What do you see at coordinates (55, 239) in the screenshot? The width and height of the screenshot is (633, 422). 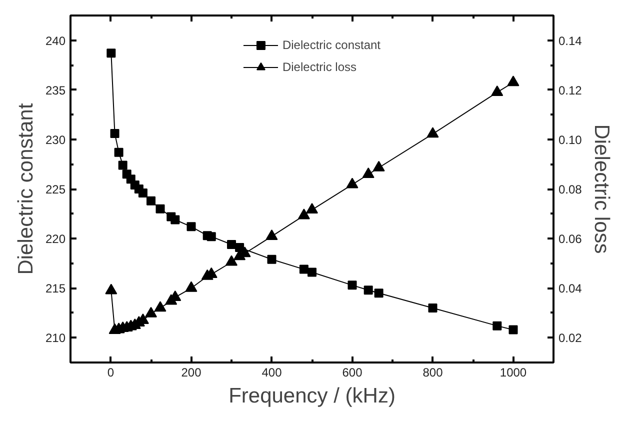 I see `y-tick-label: 220` at bounding box center [55, 239].